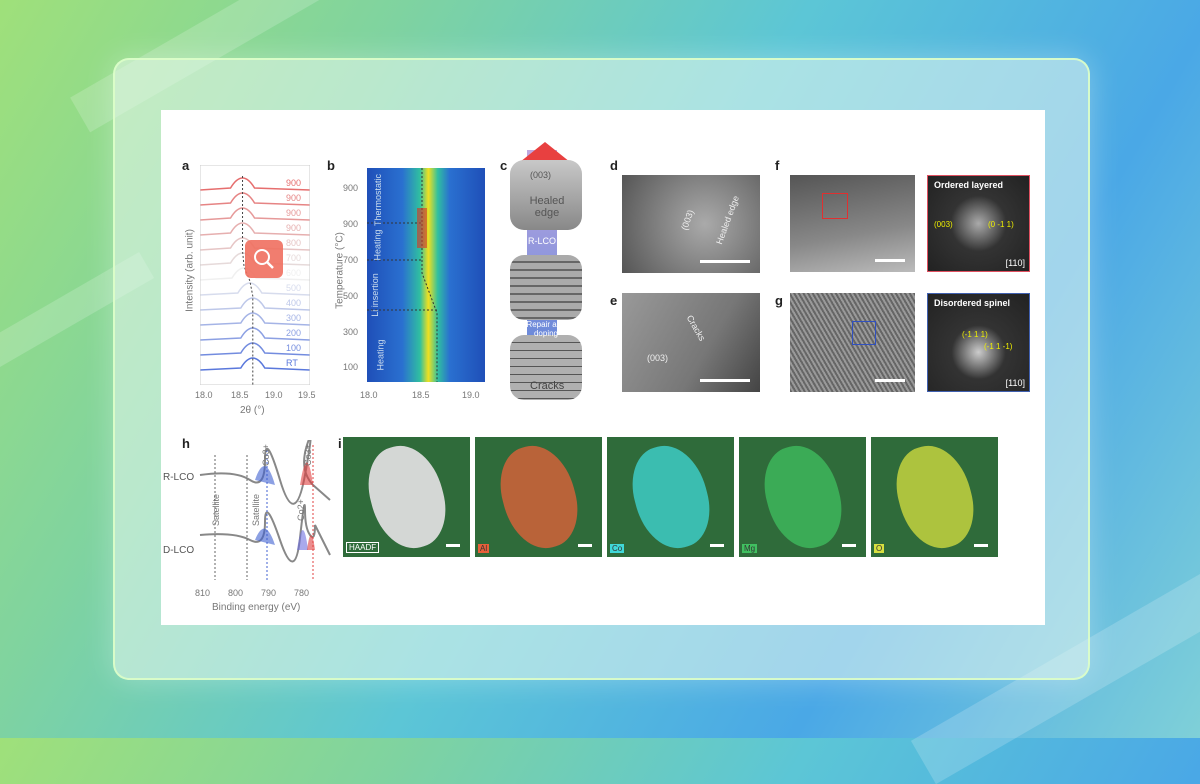 Image resolution: width=1200 pixels, height=784 pixels. What do you see at coordinates (369, 395) in the screenshot?
I see `b-xtick: 18.0` at bounding box center [369, 395].